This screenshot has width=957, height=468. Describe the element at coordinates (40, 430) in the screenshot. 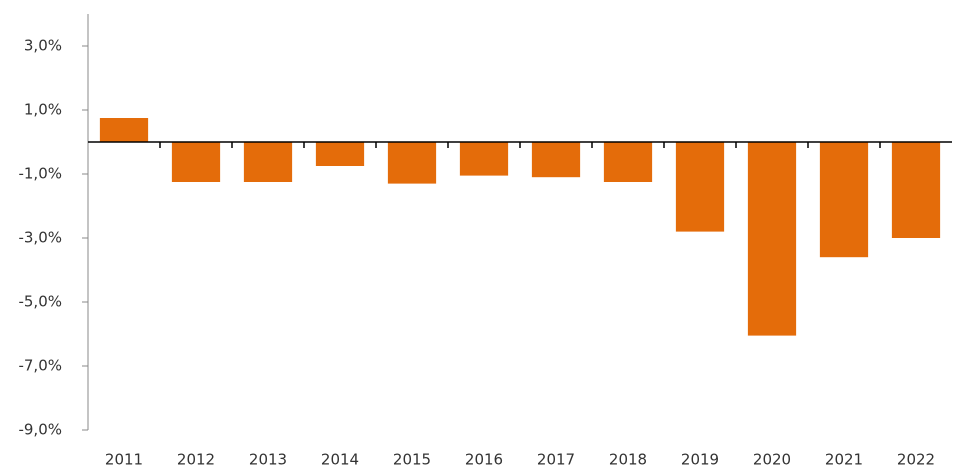

I see `y-tick-label: -9,0%` at that location.